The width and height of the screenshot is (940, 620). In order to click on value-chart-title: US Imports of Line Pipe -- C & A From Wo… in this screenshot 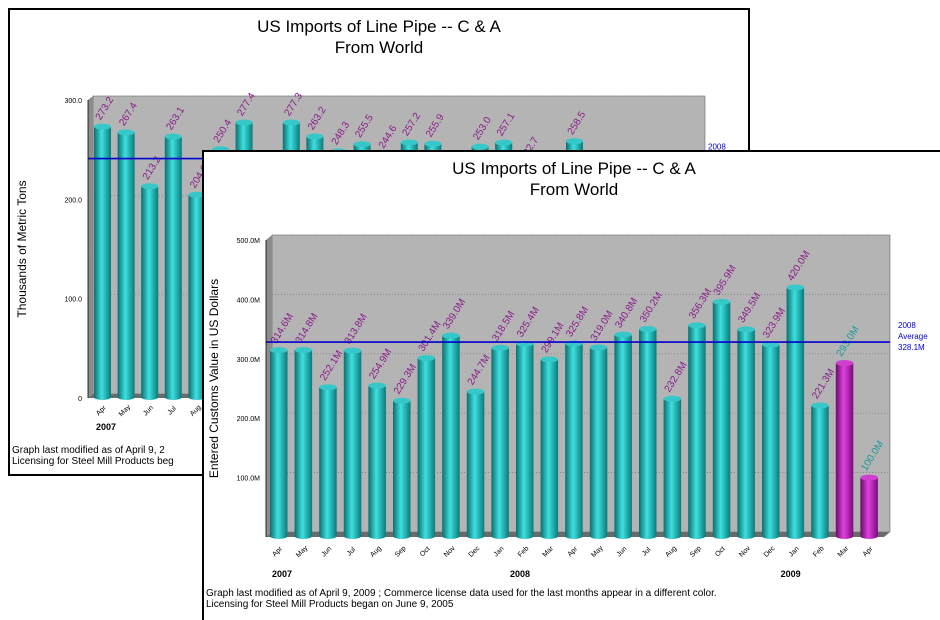, I will do `click(572, 179)`.